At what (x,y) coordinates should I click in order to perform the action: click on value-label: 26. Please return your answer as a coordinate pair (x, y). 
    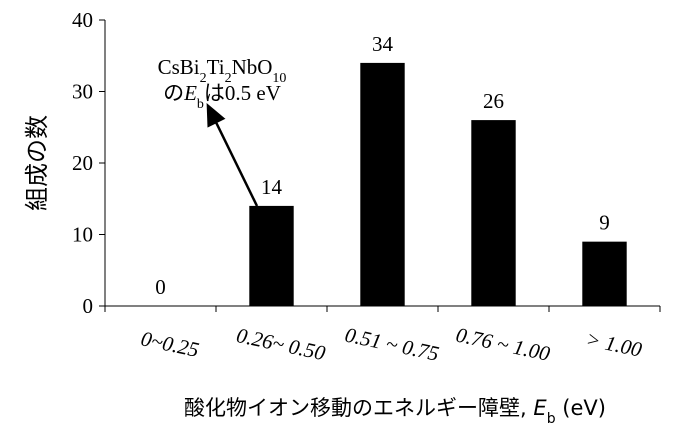
    Looking at the image, I should click on (493, 101).